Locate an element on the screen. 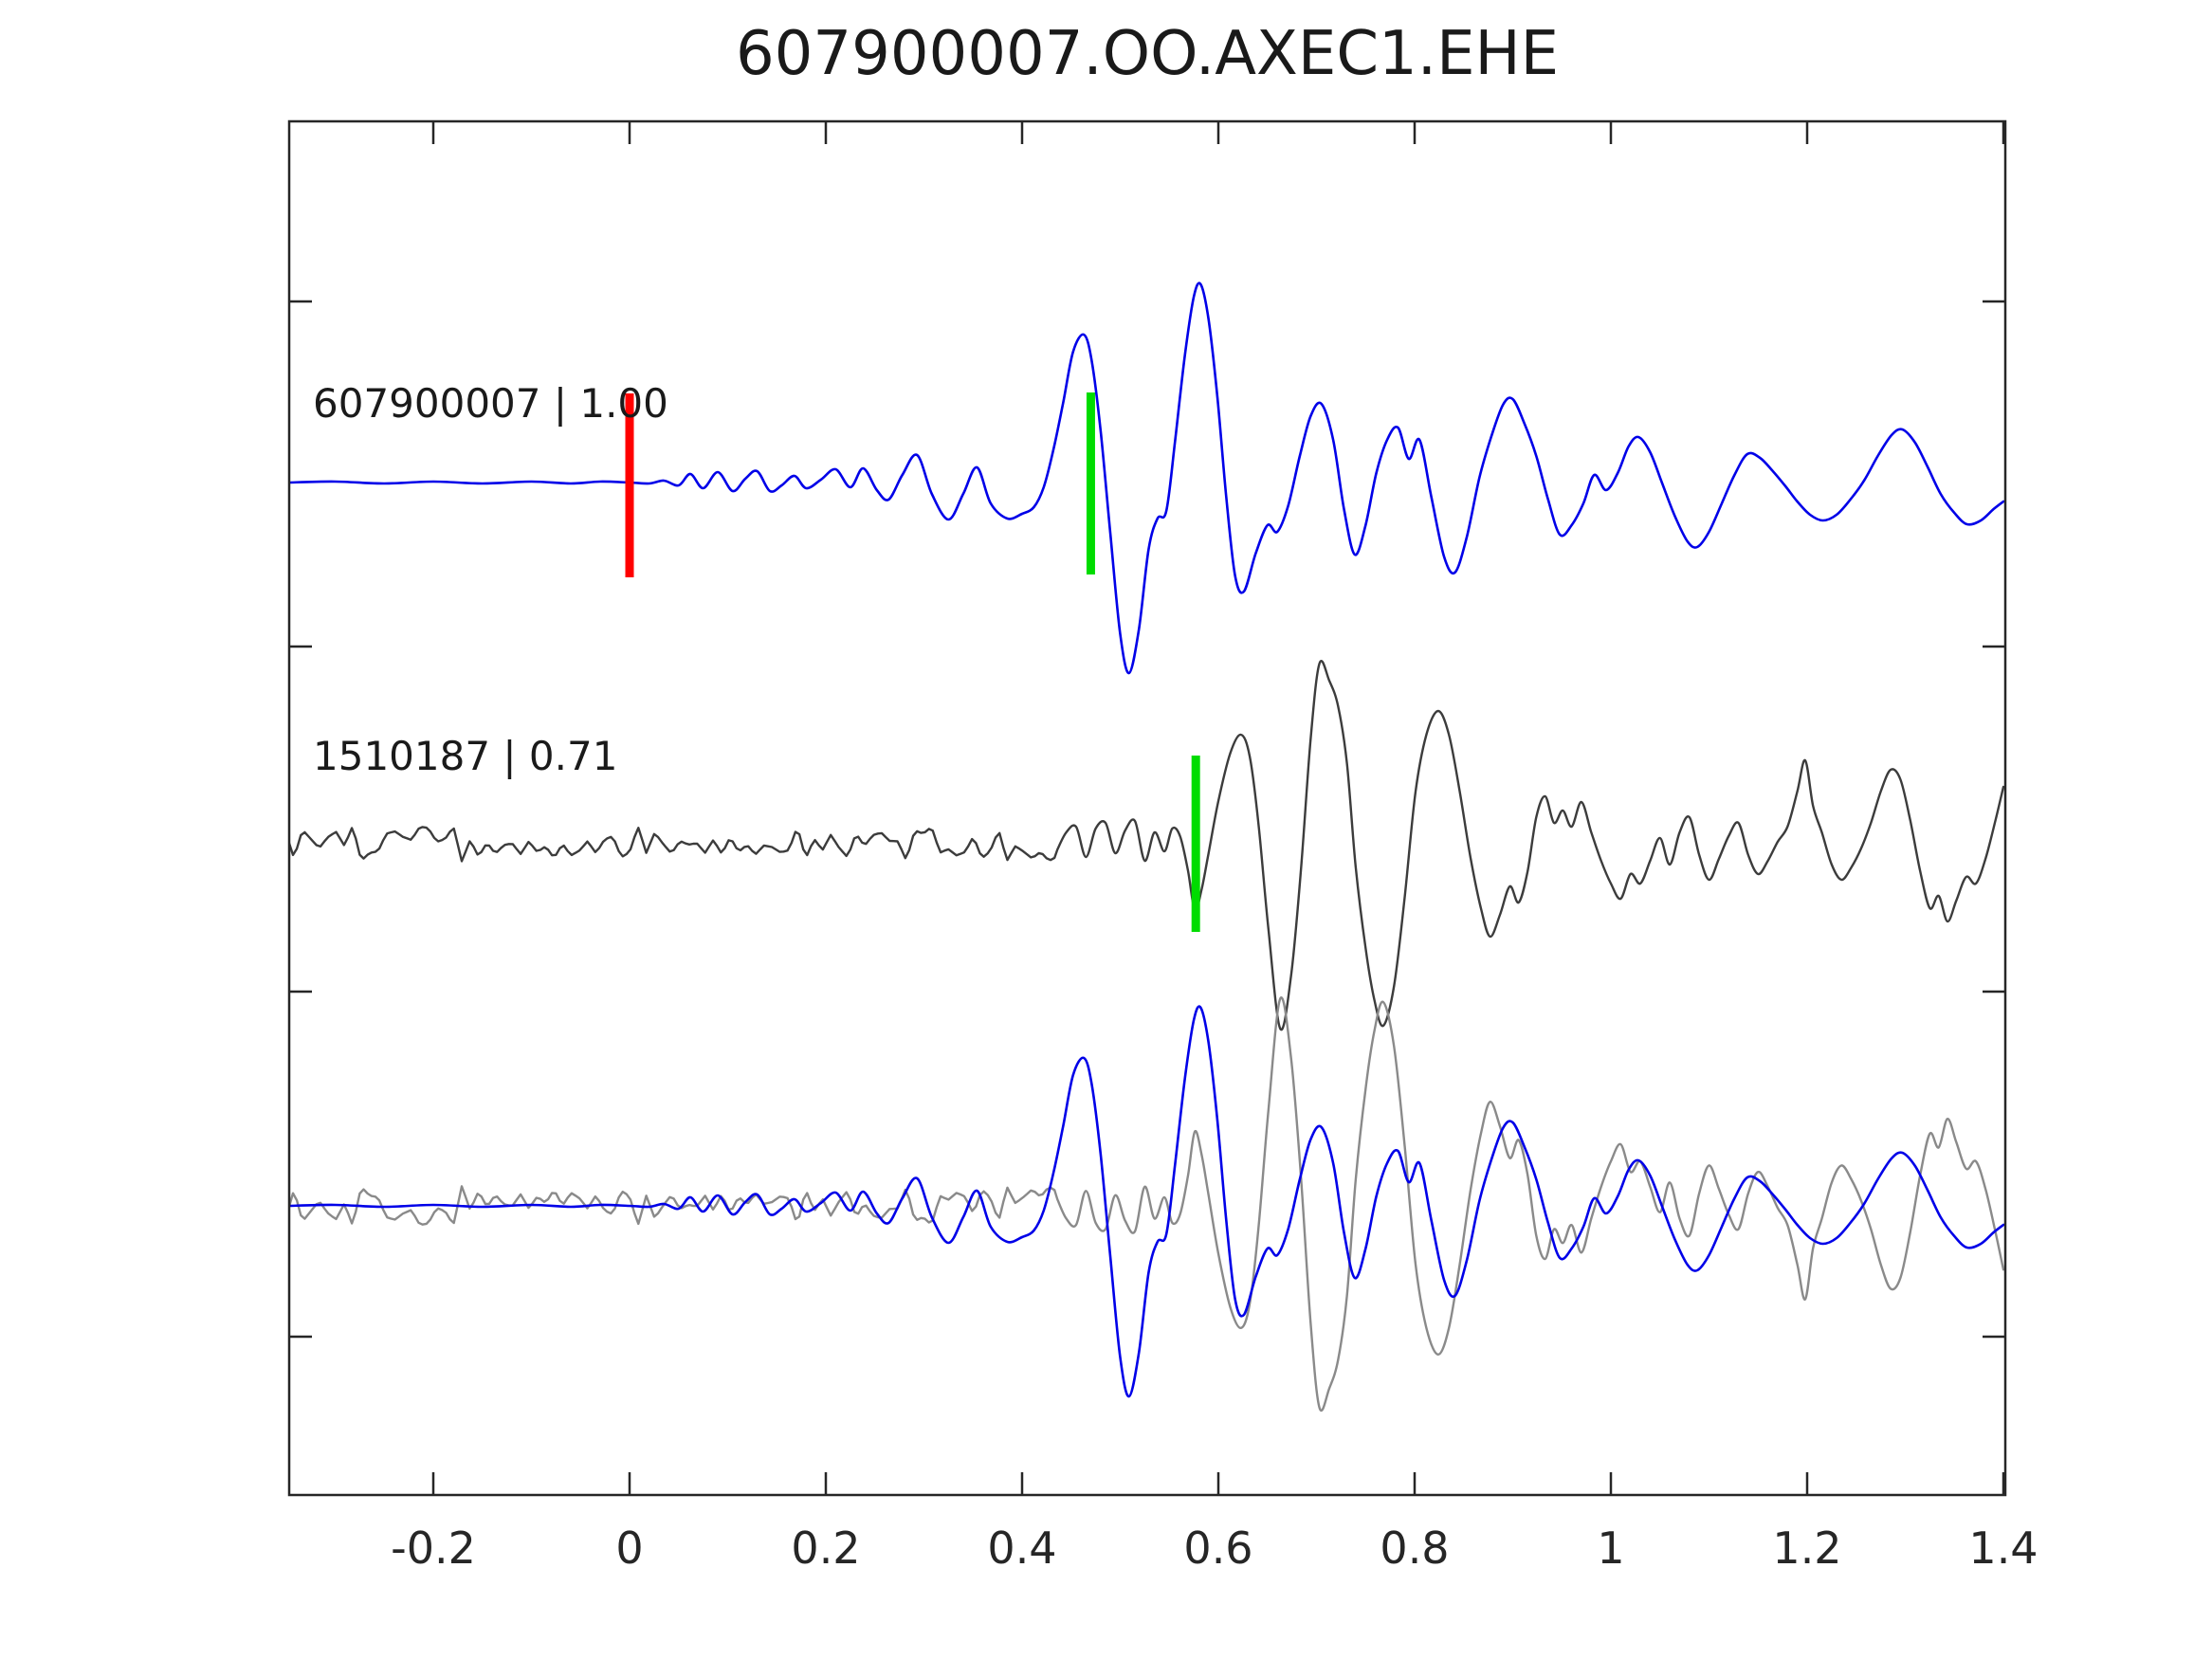 The width and height of the screenshot is (2212, 1659). x-tick-label: 1.4 is located at coordinates (2003, 1548).